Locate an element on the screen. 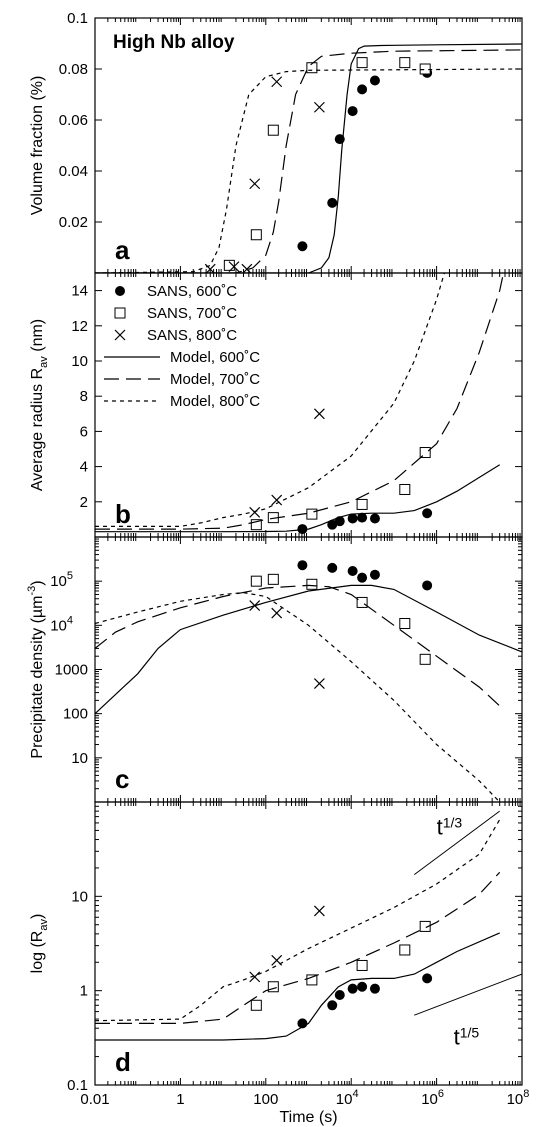 The image size is (542, 1127). figure-title: High Nb alloy is located at coordinates (174, 42).